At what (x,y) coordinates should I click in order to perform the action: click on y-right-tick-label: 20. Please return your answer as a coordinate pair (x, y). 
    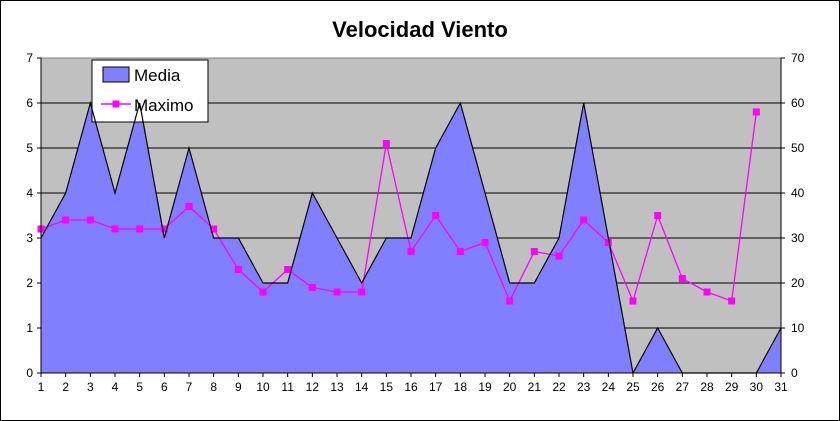
    Looking at the image, I should click on (798, 283).